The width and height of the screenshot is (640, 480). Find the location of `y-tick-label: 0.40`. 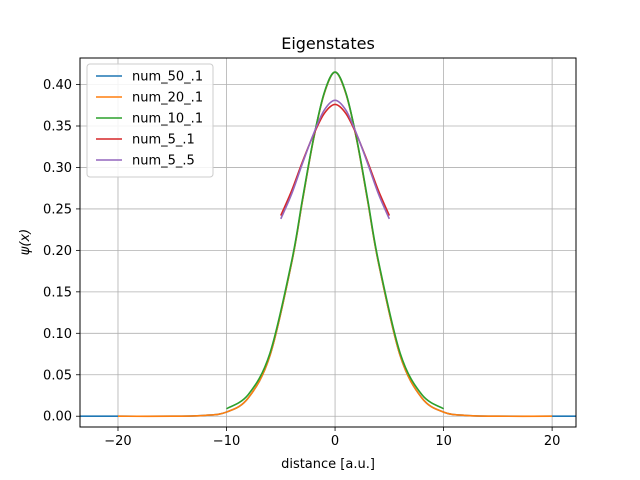

y-tick-label: 0.40 is located at coordinates (57, 85).